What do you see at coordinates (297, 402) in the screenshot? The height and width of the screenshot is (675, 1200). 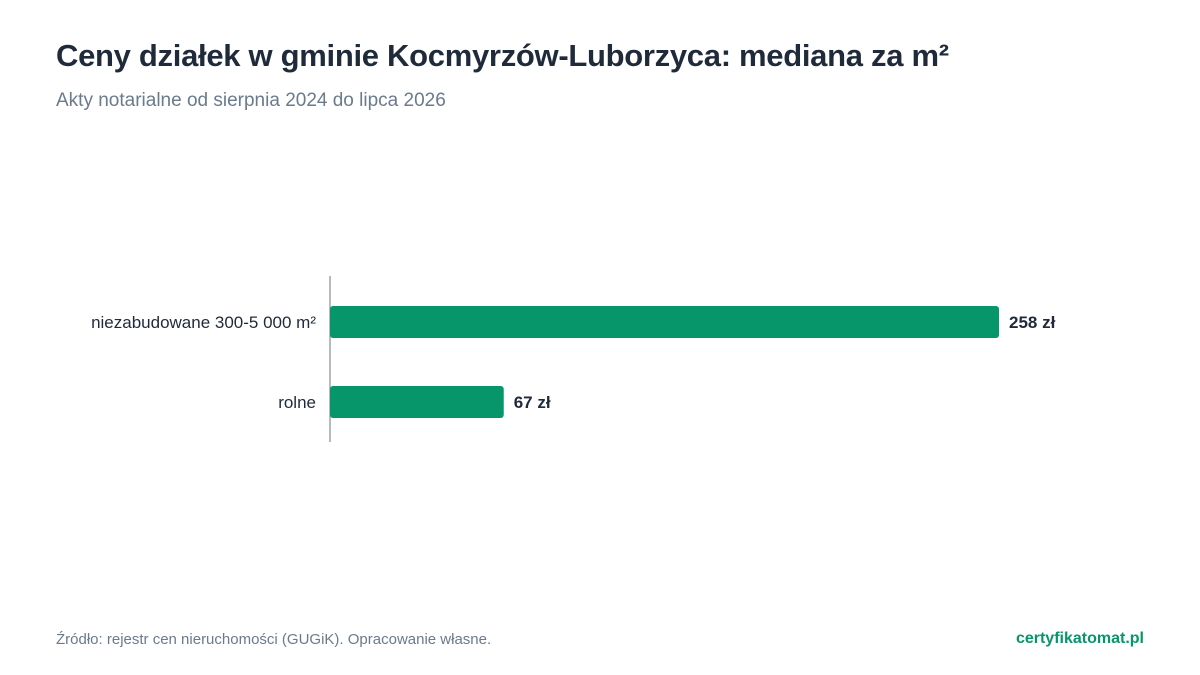 I see `category-label-1: rolne` at bounding box center [297, 402].